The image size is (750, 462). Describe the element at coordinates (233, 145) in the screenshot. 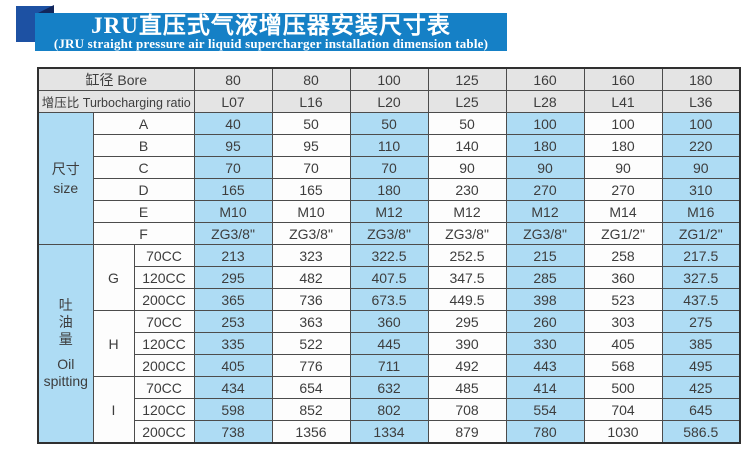

I see `data-cell: 95` at that location.